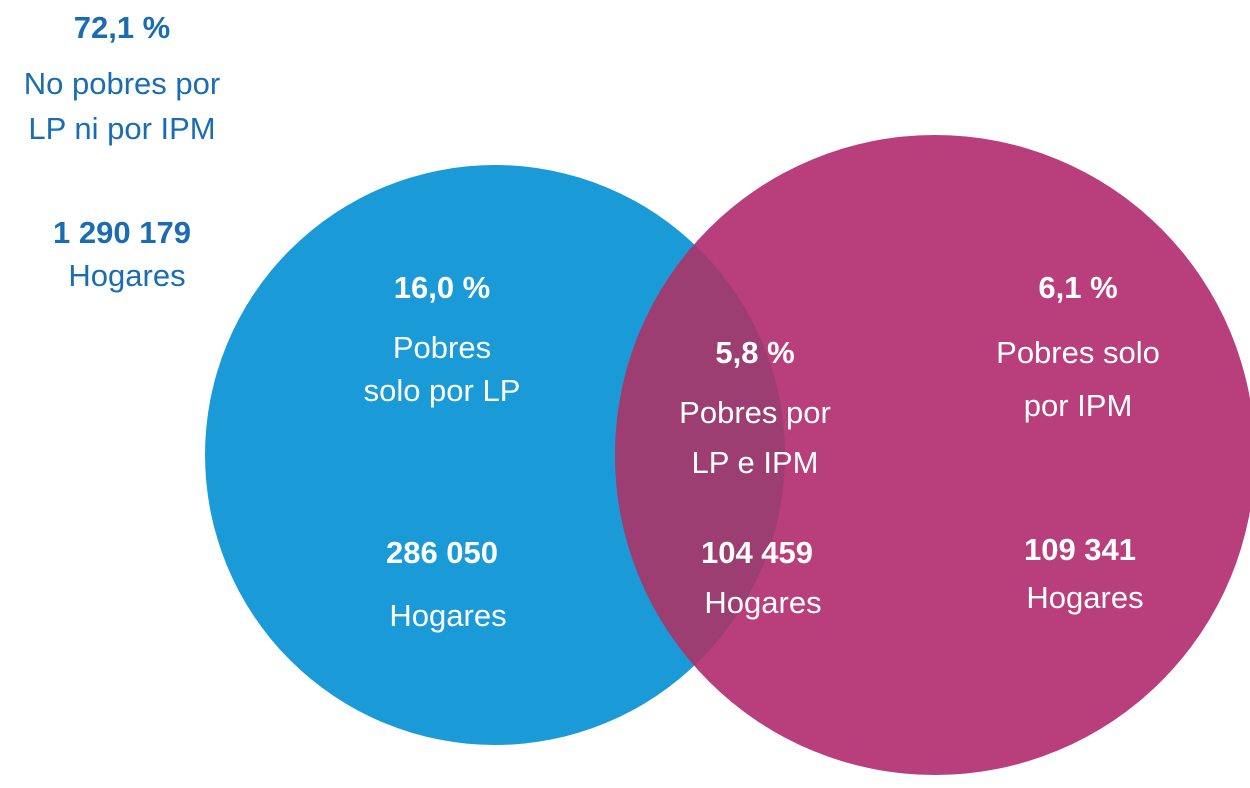  What do you see at coordinates (1077, 287) in the screenshot?
I see `percent: 6,1 %` at bounding box center [1077, 287].